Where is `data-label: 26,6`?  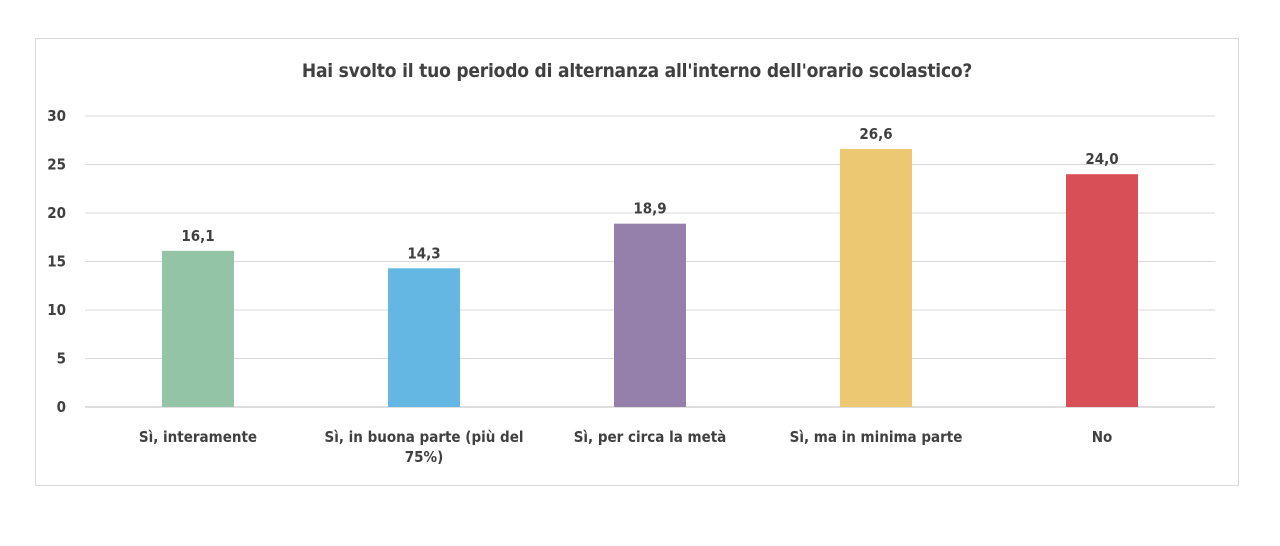
data-label: 26,6 is located at coordinates (875, 134).